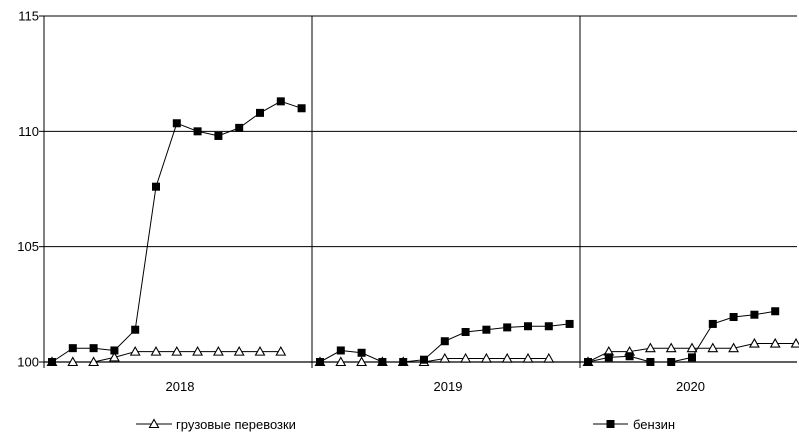  I want to click on legend-label-petrol: бензин, so click(654, 424).